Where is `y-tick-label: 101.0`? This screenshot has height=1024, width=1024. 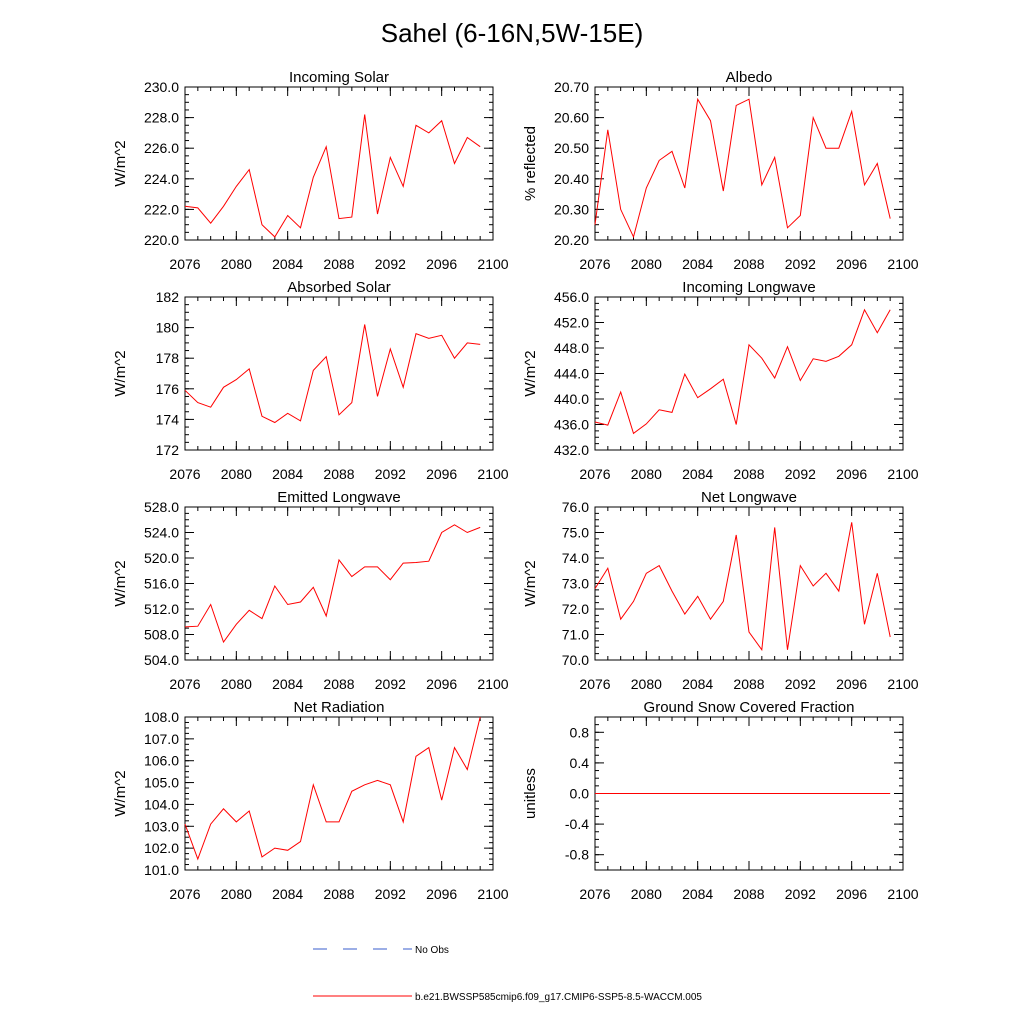 y-tick-label: 101.0 is located at coordinates (161, 870).